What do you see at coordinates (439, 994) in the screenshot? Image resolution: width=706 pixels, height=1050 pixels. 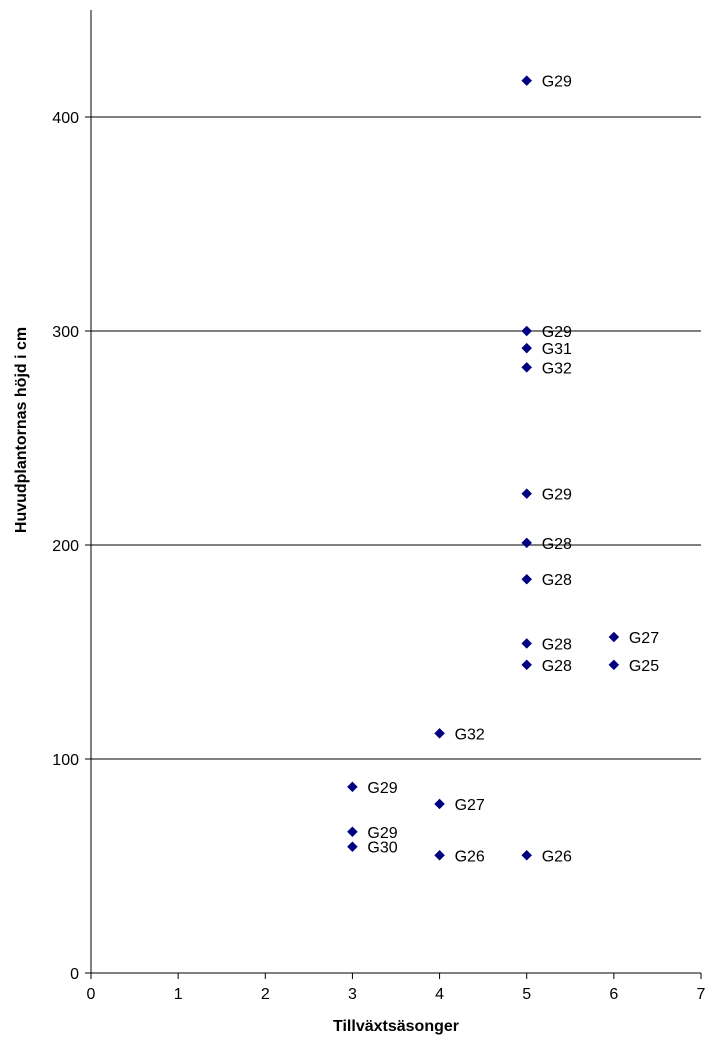 I see `x-tick-label: 4` at bounding box center [439, 994].